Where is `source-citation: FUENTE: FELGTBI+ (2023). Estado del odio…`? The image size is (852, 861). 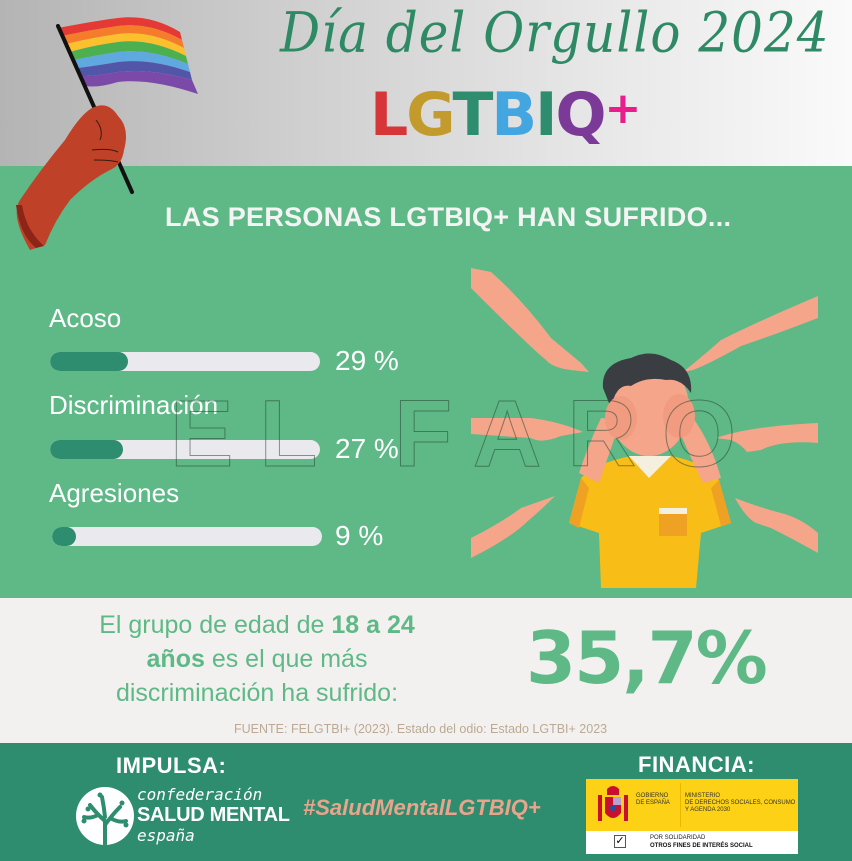 source-citation: FUENTE: FELGTBI+ (2023). Estado del odio… is located at coordinates (421, 729).